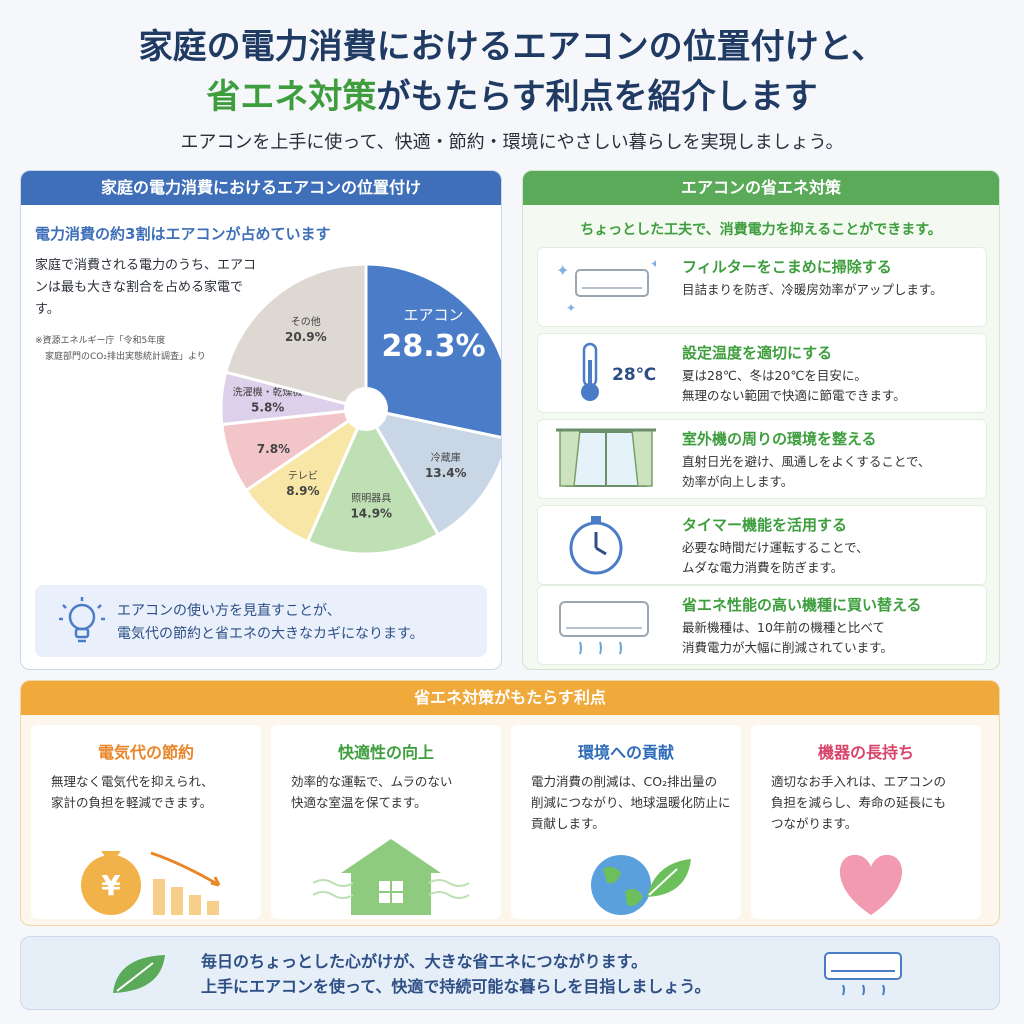 The width and height of the screenshot is (1024, 1024). Describe the element at coordinates (391, 877) in the screenshot. I see `house-icon` at that location.